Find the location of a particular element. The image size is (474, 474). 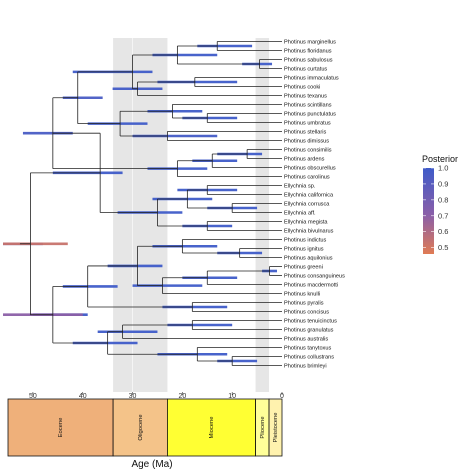

legend-tick-label: 0.5 is located at coordinates (443, 247).